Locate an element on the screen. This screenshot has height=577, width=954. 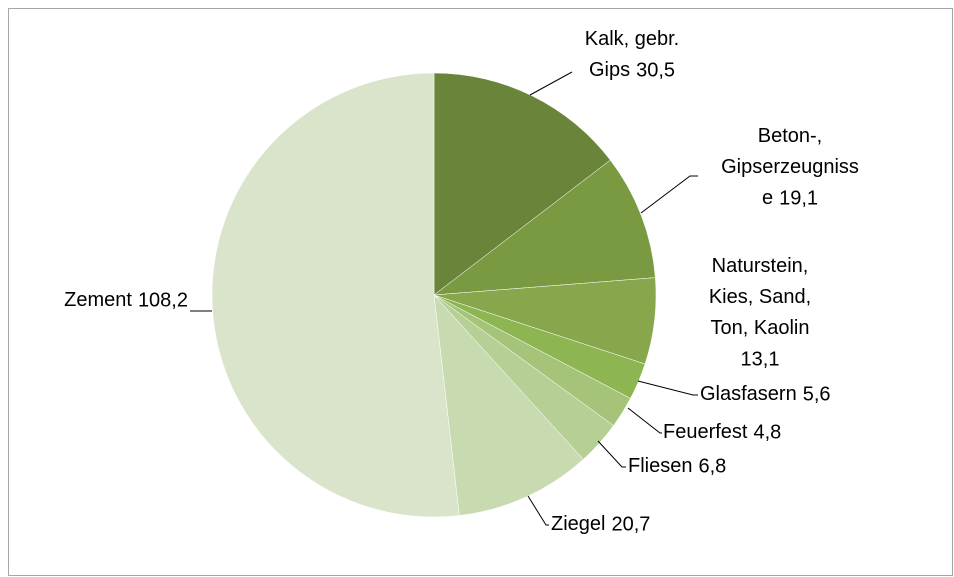
slice-label: Ziegel is located at coordinates (578, 524).